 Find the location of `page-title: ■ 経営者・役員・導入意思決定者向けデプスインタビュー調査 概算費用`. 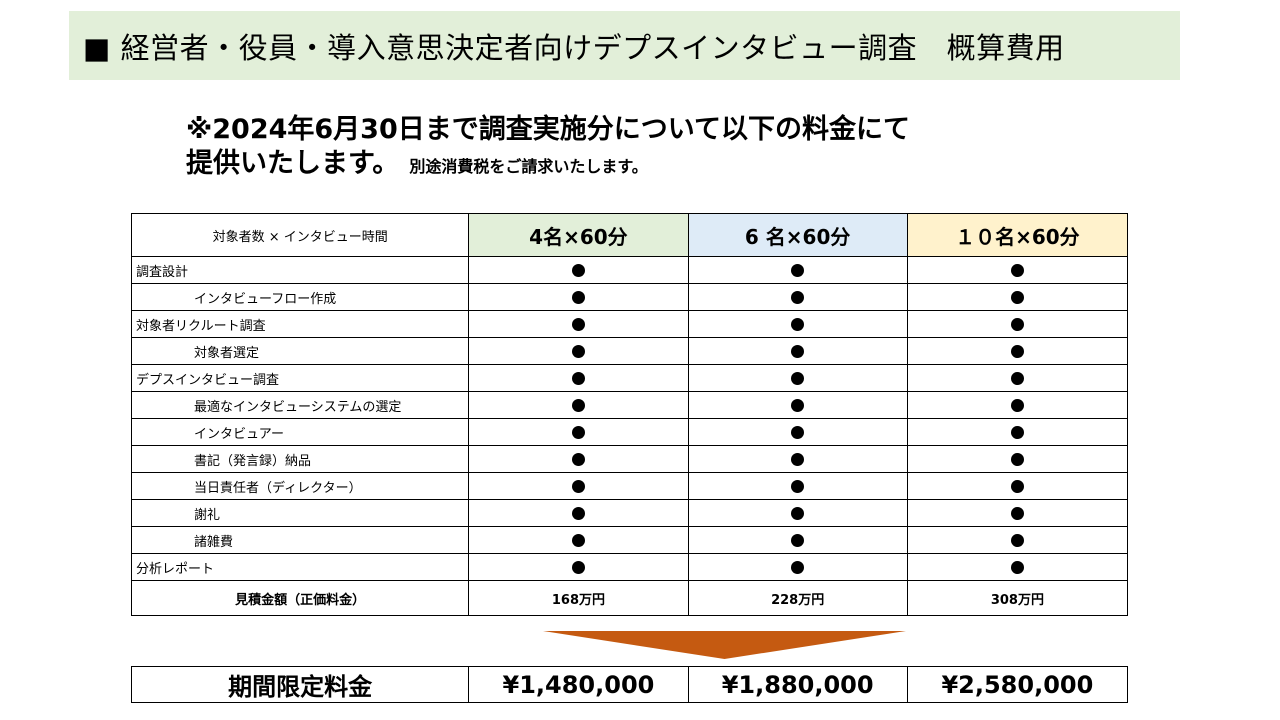

page-title: ■ 経営者・役員・導入意思決定者向けデプスインタビュー調査 概算費用 is located at coordinates (624, 45).